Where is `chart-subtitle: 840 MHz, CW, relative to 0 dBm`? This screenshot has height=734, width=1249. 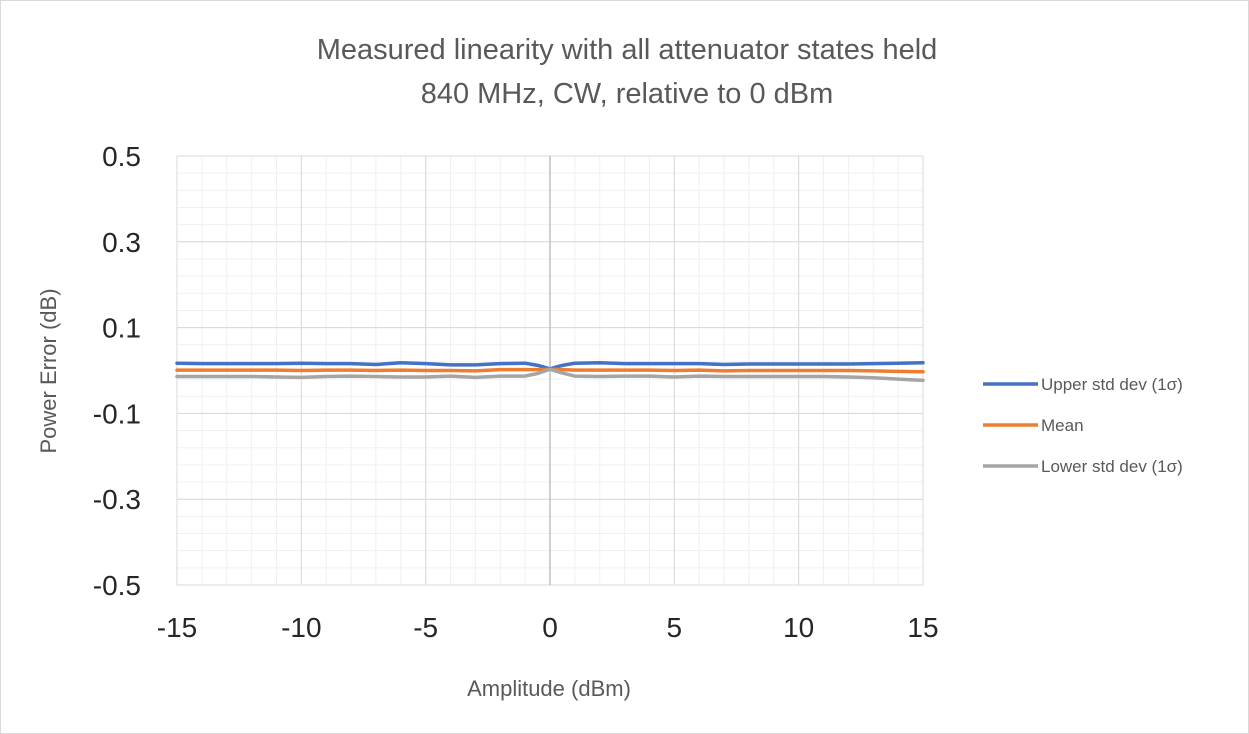
chart-subtitle: 840 MHz, CW, relative to 0 dBm is located at coordinates (627, 94).